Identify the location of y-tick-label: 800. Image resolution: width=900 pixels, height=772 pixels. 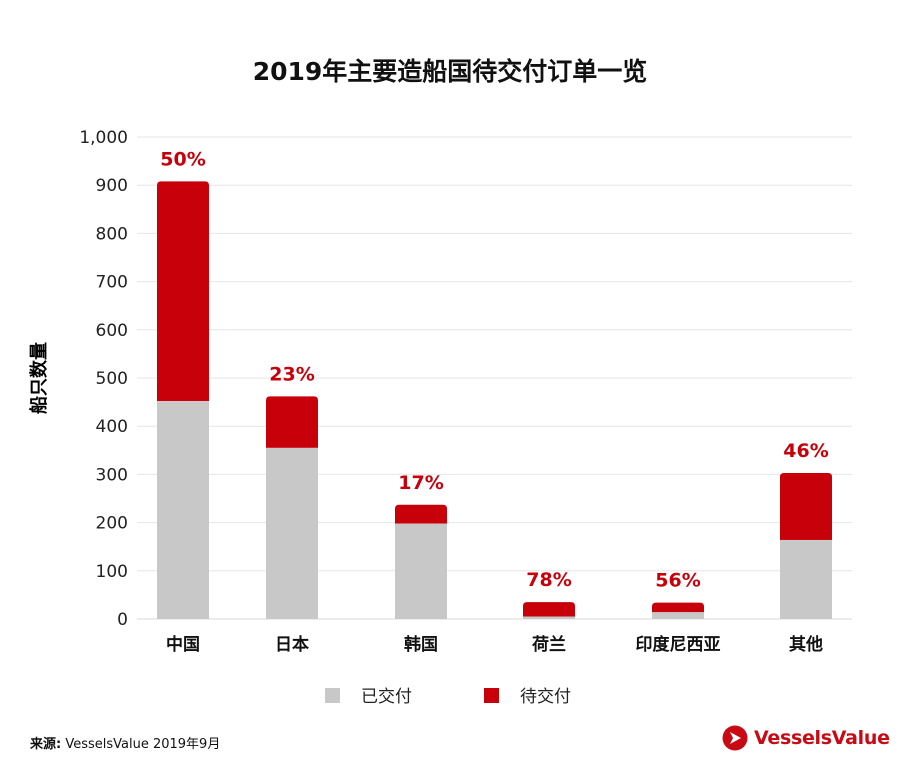
(112, 234).